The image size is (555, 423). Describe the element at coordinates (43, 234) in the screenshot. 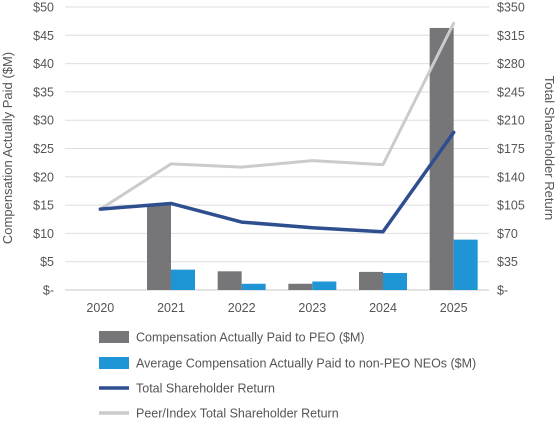

I see `left-tick-label: $10` at that location.